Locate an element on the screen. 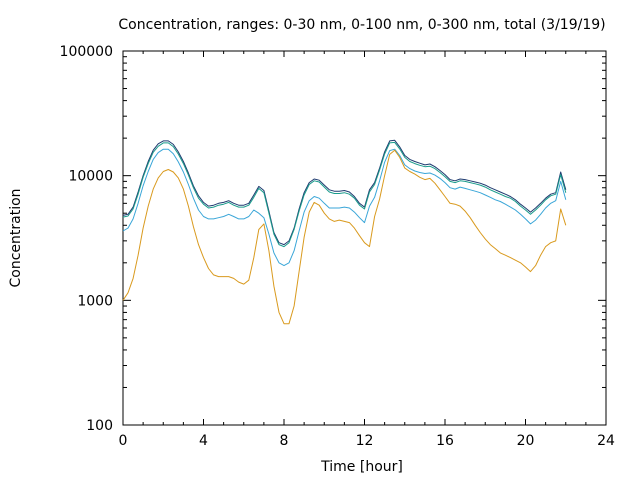 This screenshot has width=640, height=480. x-tick-label: 20 is located at coordinates (526, 441).